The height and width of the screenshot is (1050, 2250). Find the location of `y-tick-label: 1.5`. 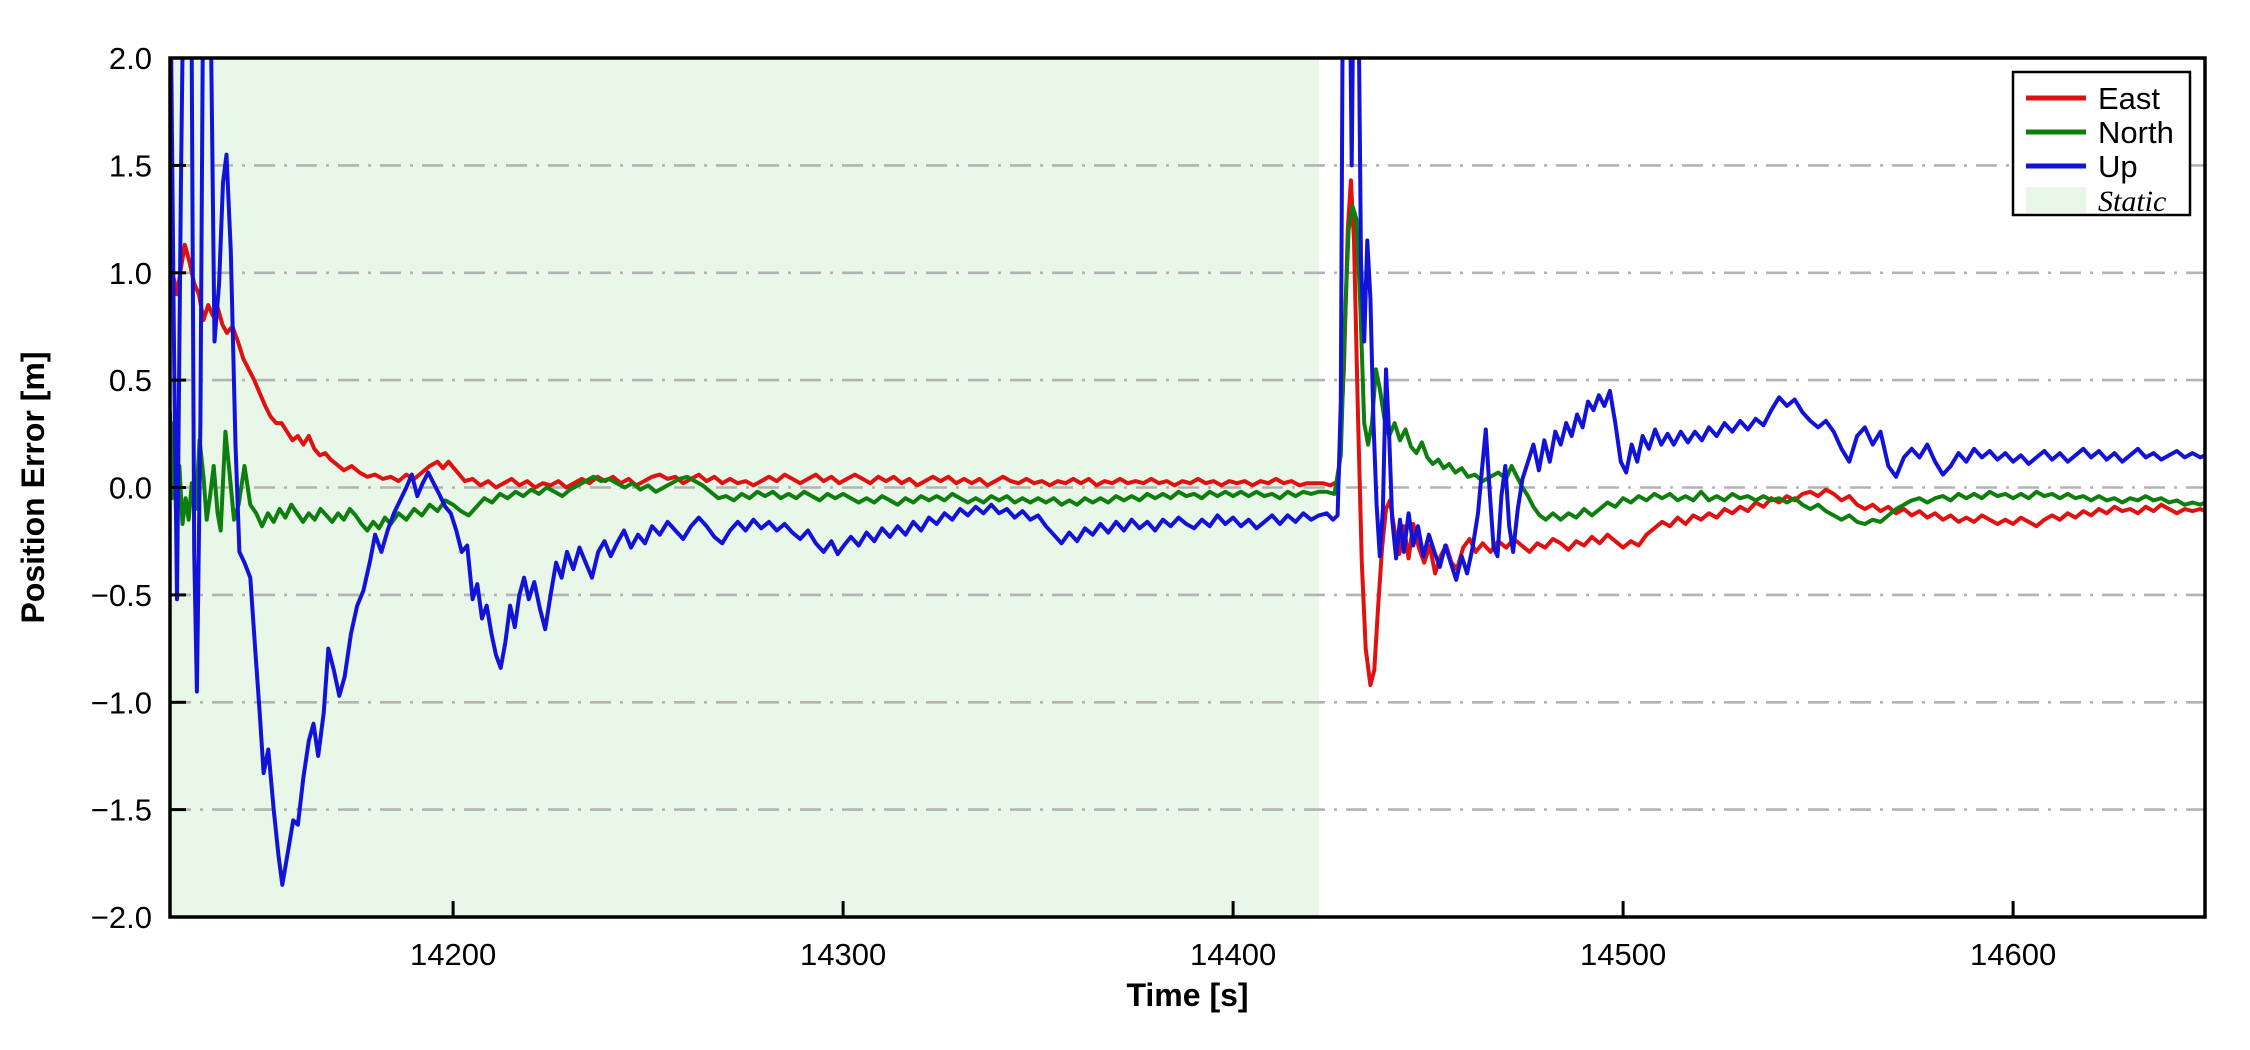

y-tick-label: 1.5 is located at coordinates (130, 165).